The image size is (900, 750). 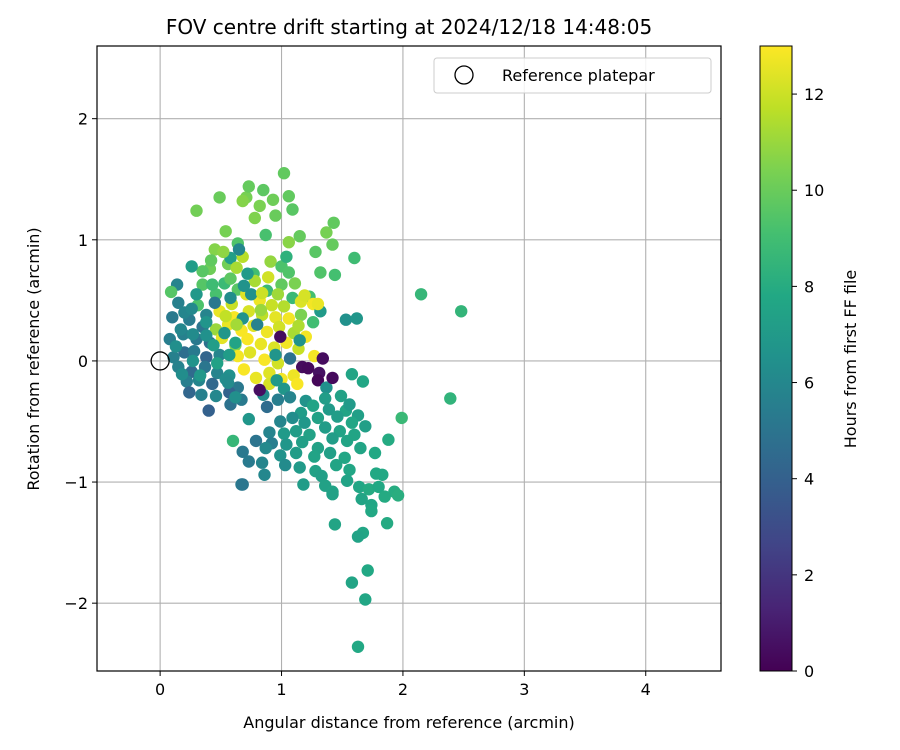 I want to click on colorbar: 0 2 4 6 8 10 12 Hours from first FF file, so click(x=809, y=363).